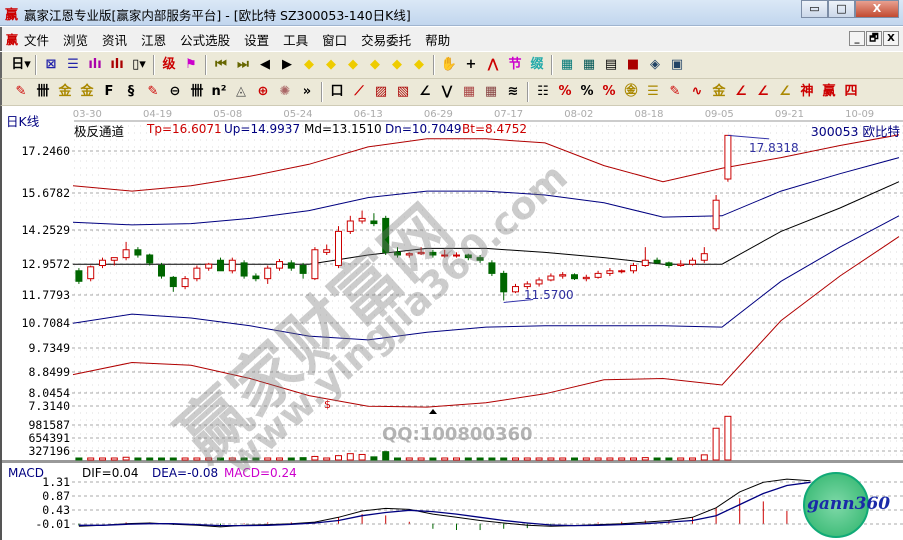  What do you see at coordinates (471, 64) in the screenshot?
I see `crosshair-icon: +` at bounding box center [471, 64].